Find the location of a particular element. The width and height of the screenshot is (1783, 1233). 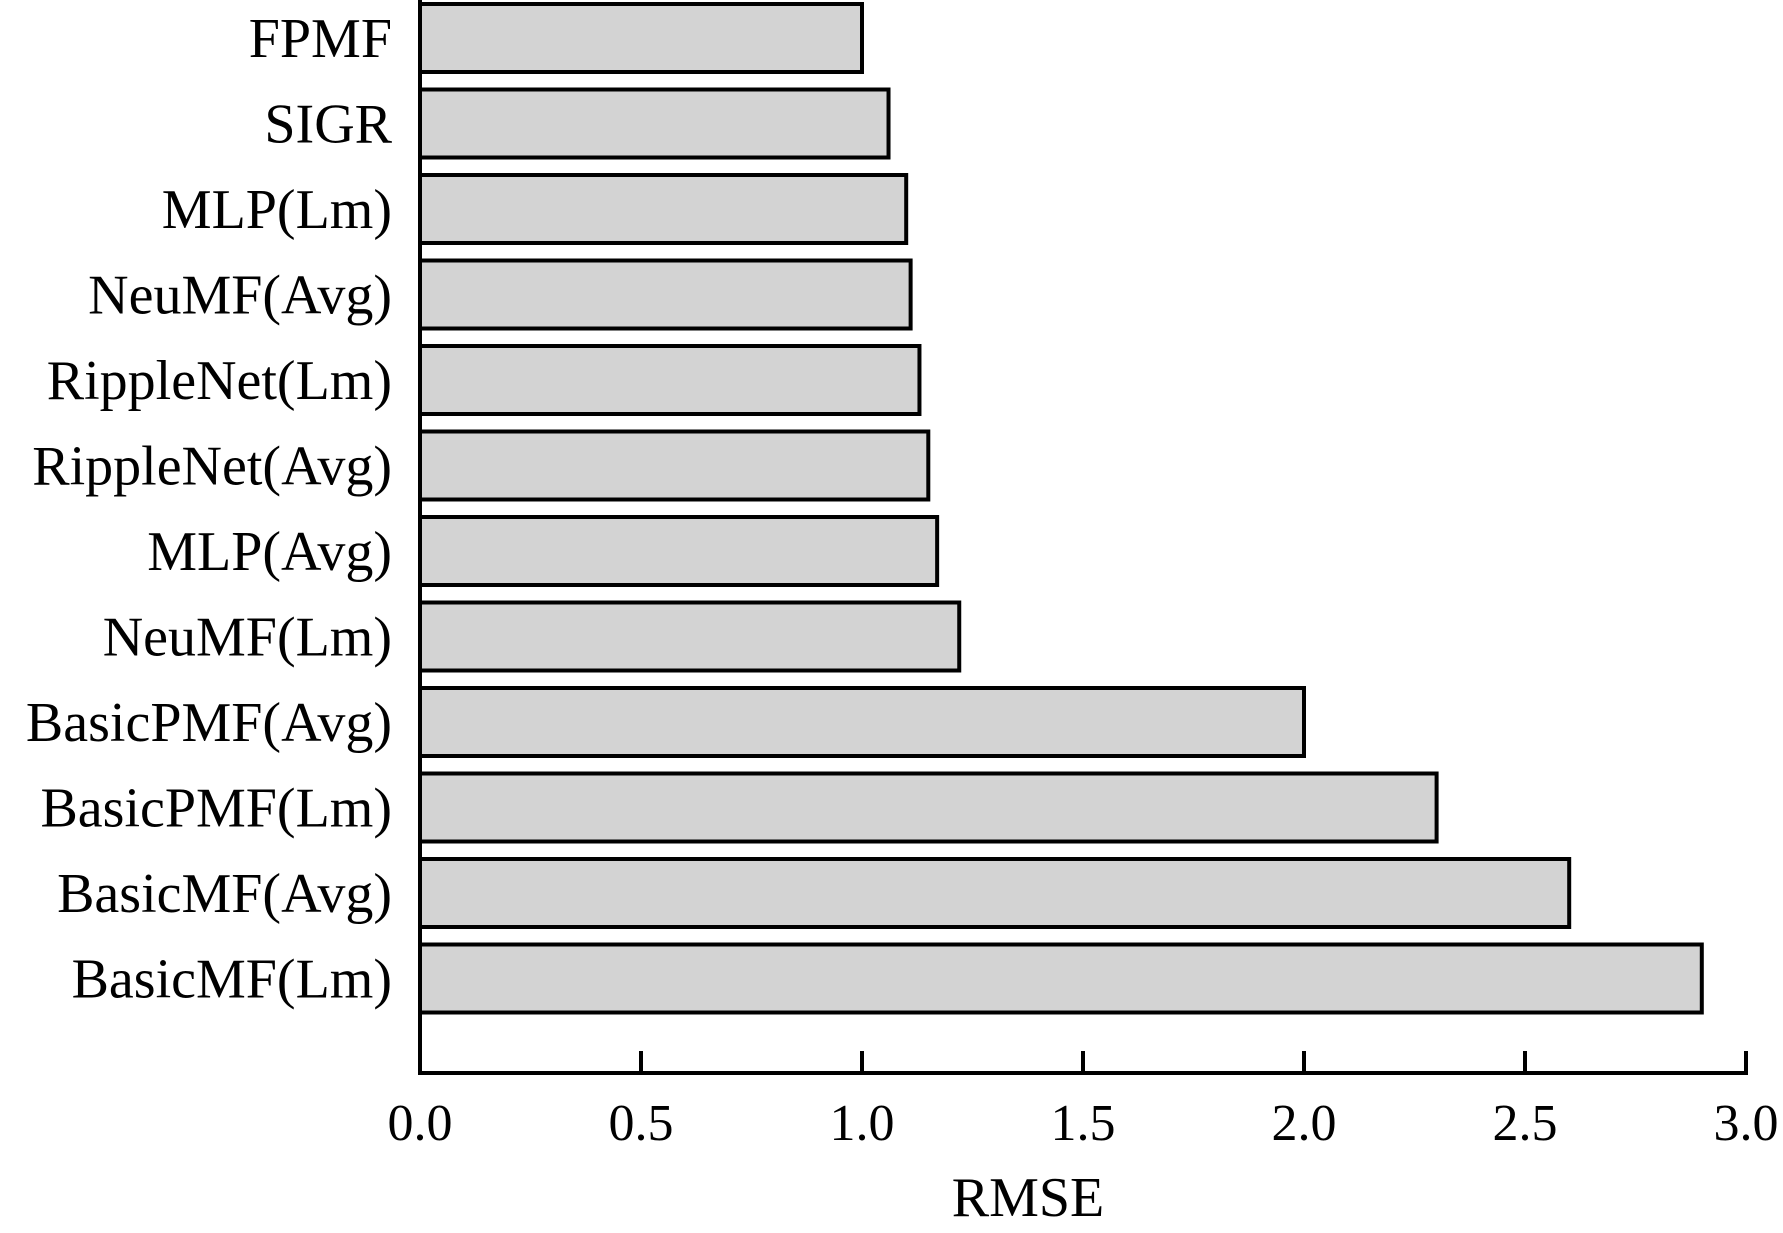

x-tick-labels: 0.0 0.5 1.0 1.5 2.0 2.5 3.0 is located at coordinates (1083, 1123).